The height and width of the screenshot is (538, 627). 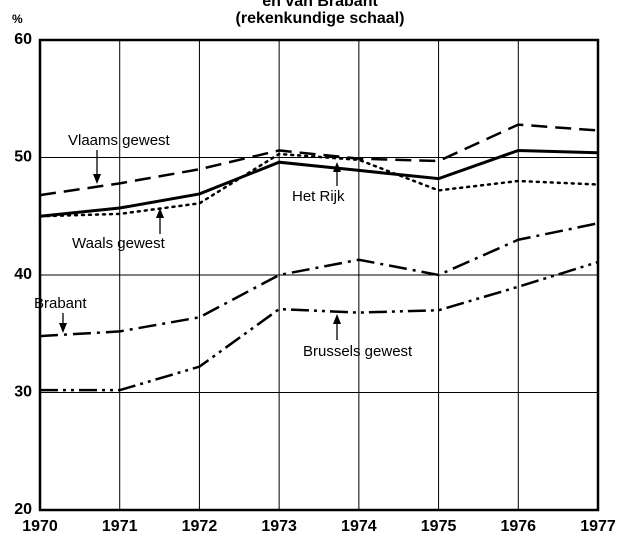 I want to click on chart-title: en van Brabant, so click(x=320, y=5).